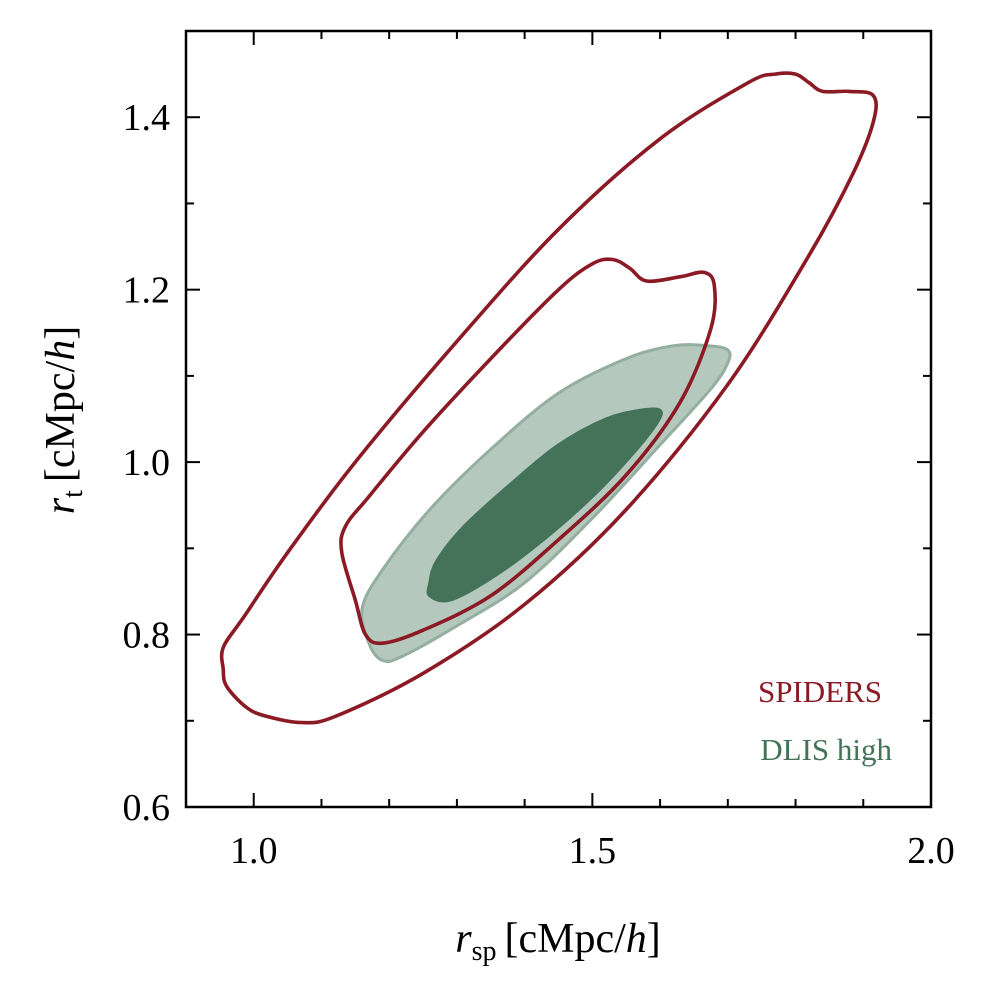  I want to click on x-tick-label: 2.0, so click(931, 851).